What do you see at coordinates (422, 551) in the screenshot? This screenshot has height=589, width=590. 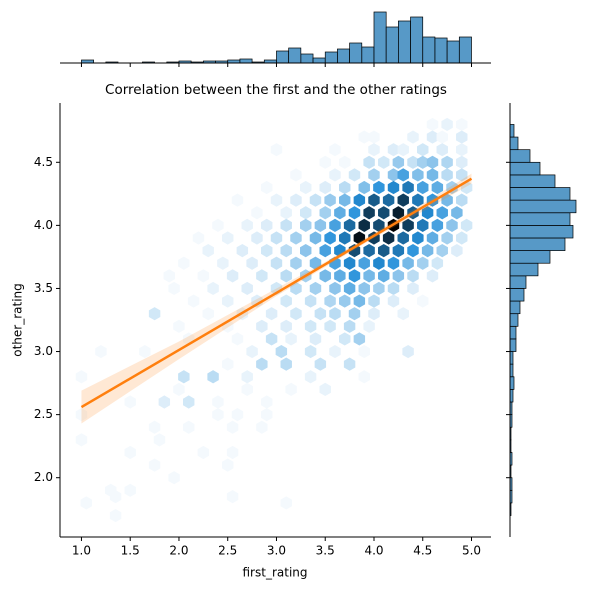 I see `x-tick-label: 4.5` at bounding box center [422, 551].